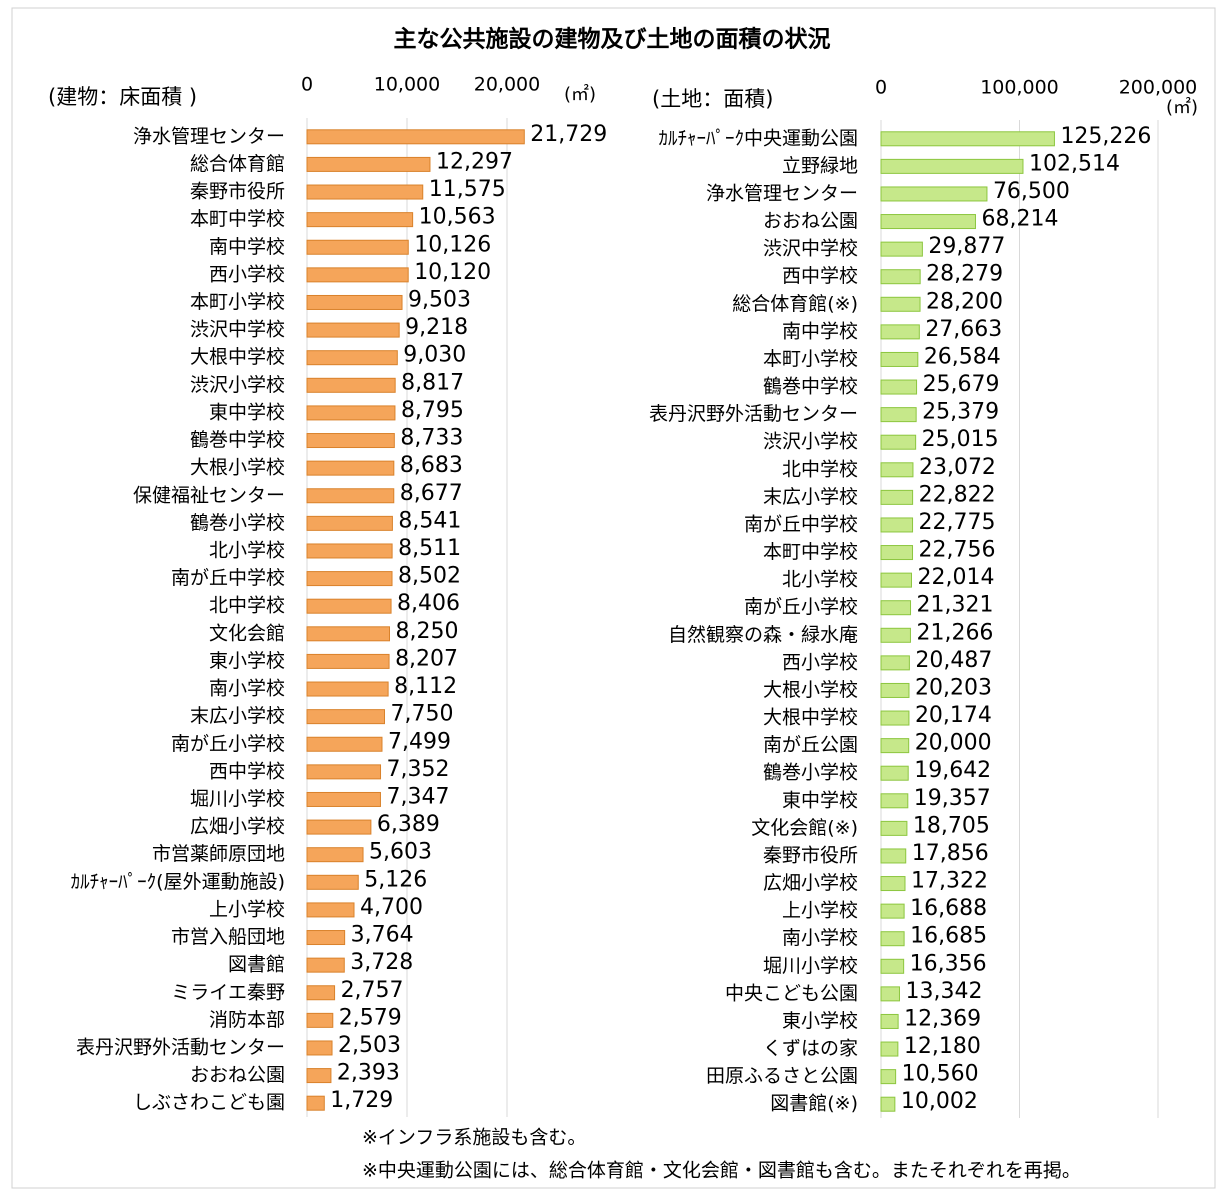  I want to click on y-tick-label: 渋沢小学校, so click(810, 442).